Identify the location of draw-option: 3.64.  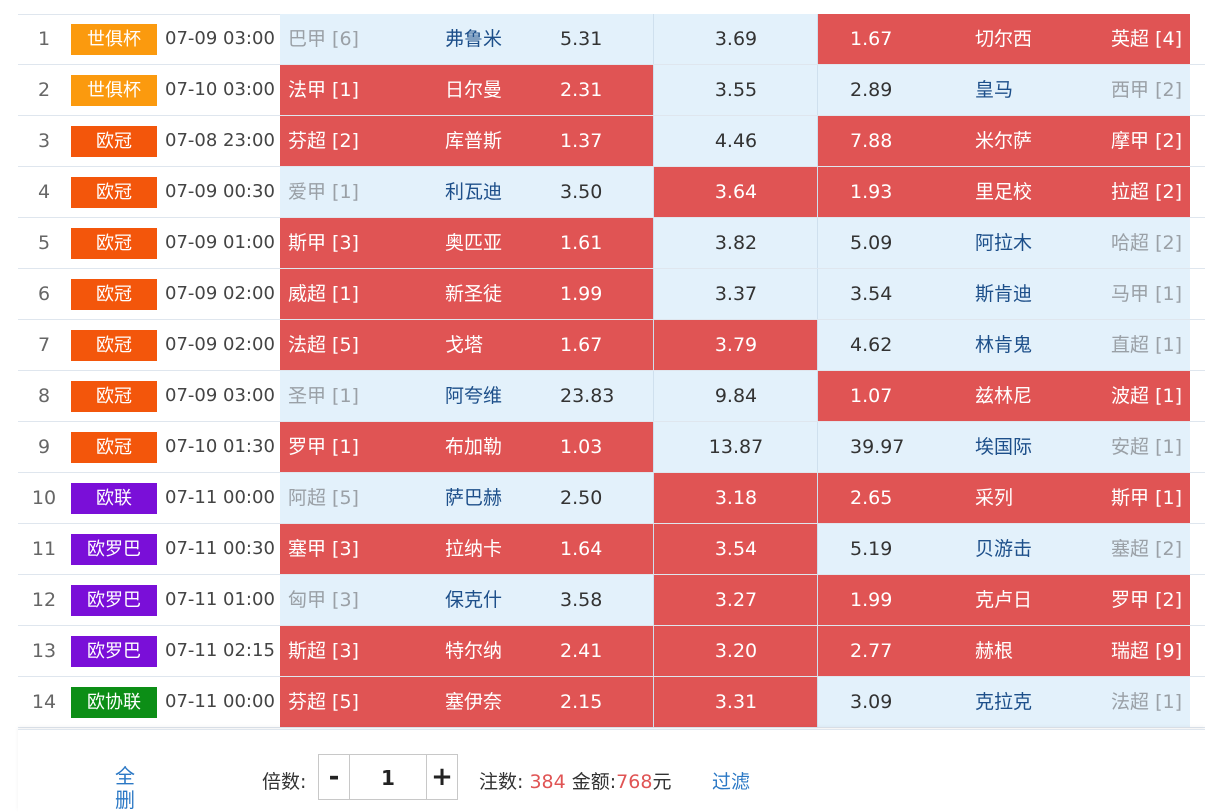
(735, 192).